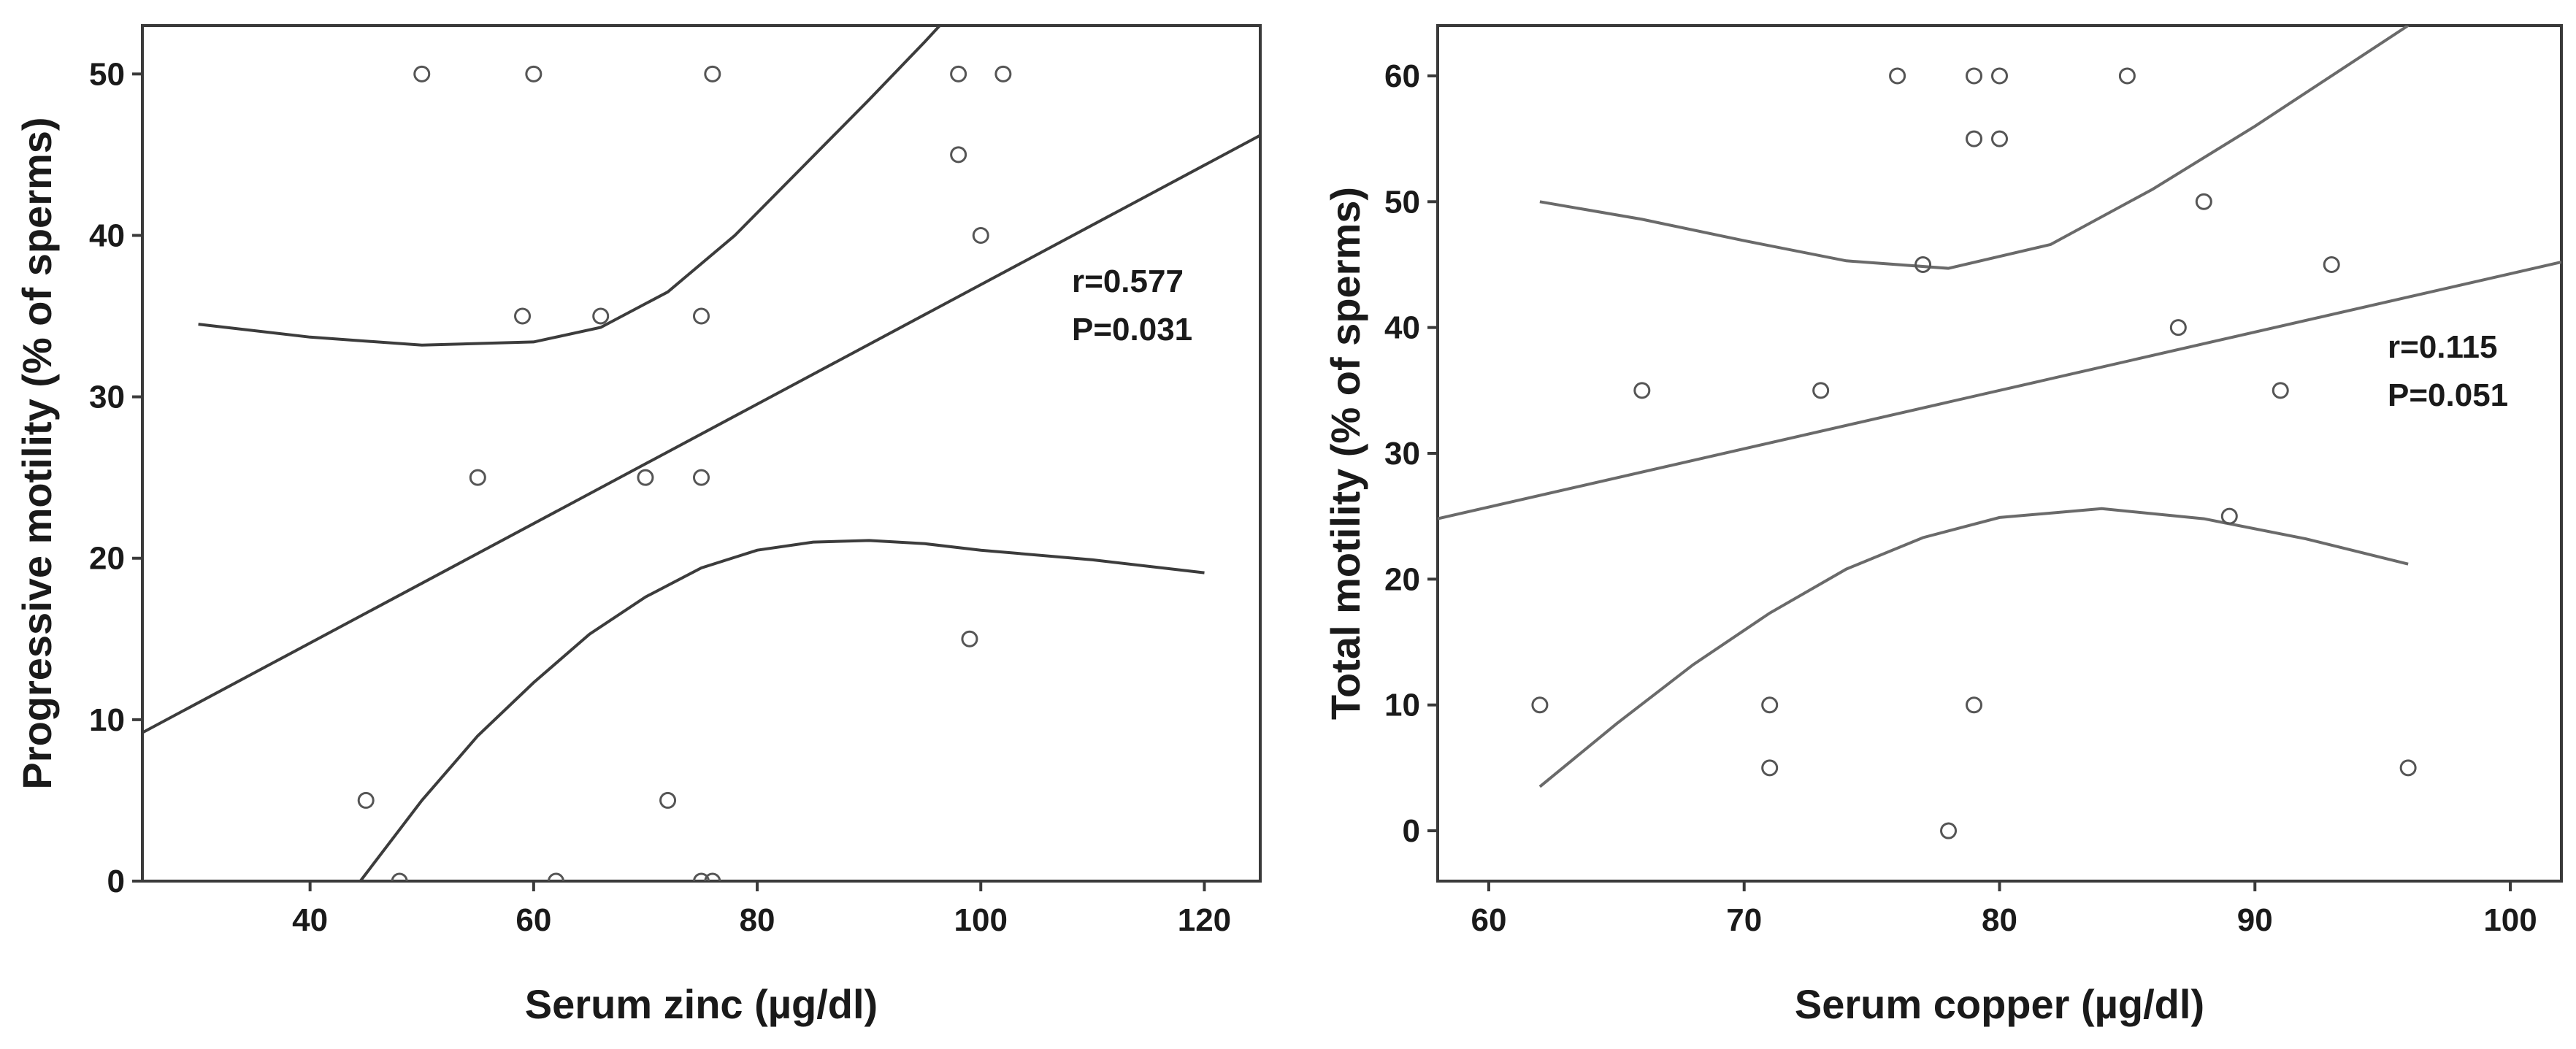 Image resolution: width=2576 pixels, height=1049 pixels. What do you see at coordinates (1999, 1004) in the screenshot?
I see `x-axis-title: Serum copper (µg/dl)` at bounding box center [1999, 1004].